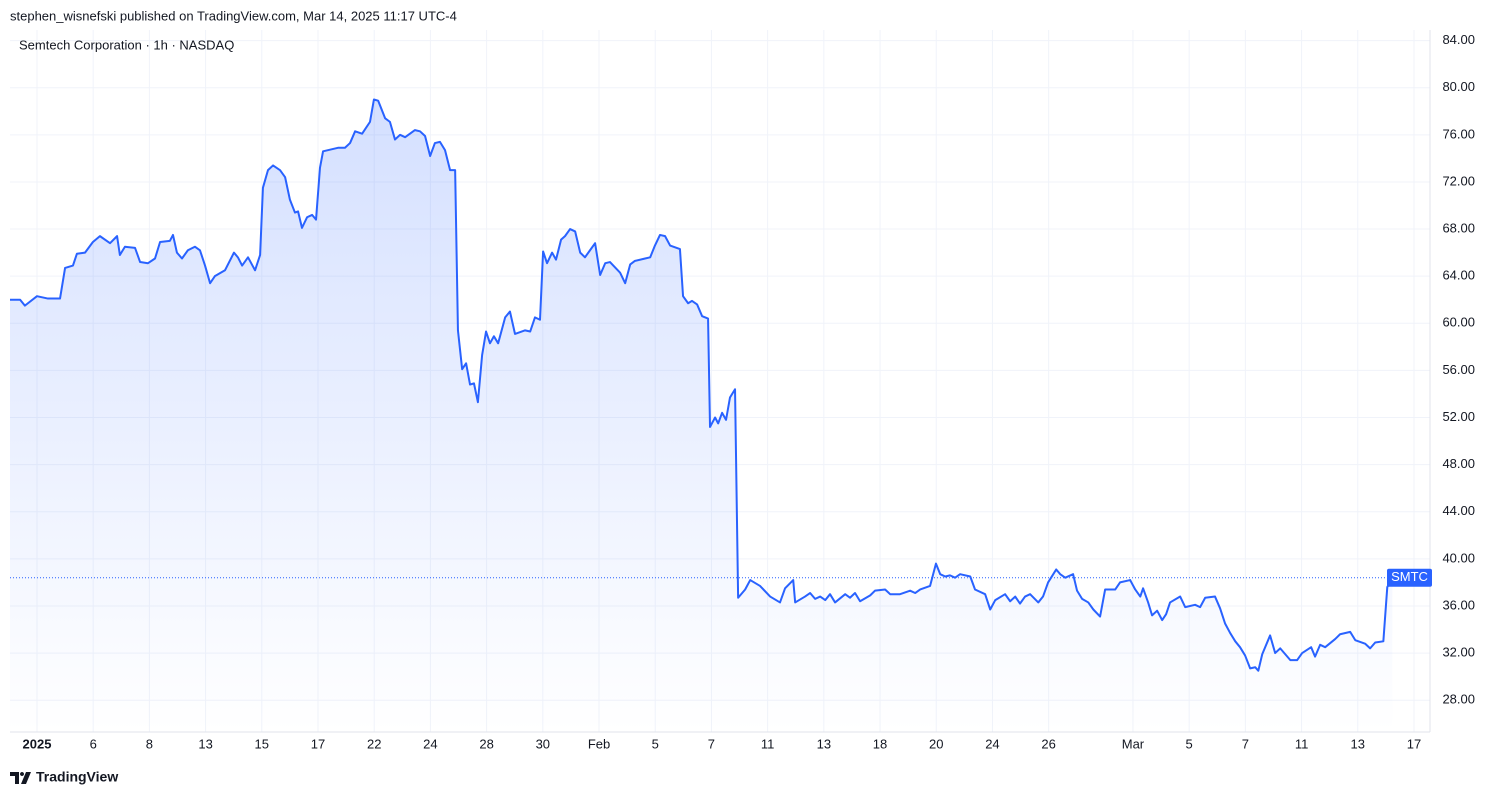 This screenshot has height=797, width=1500. I want to click on price-tag, so click(1409, 577).